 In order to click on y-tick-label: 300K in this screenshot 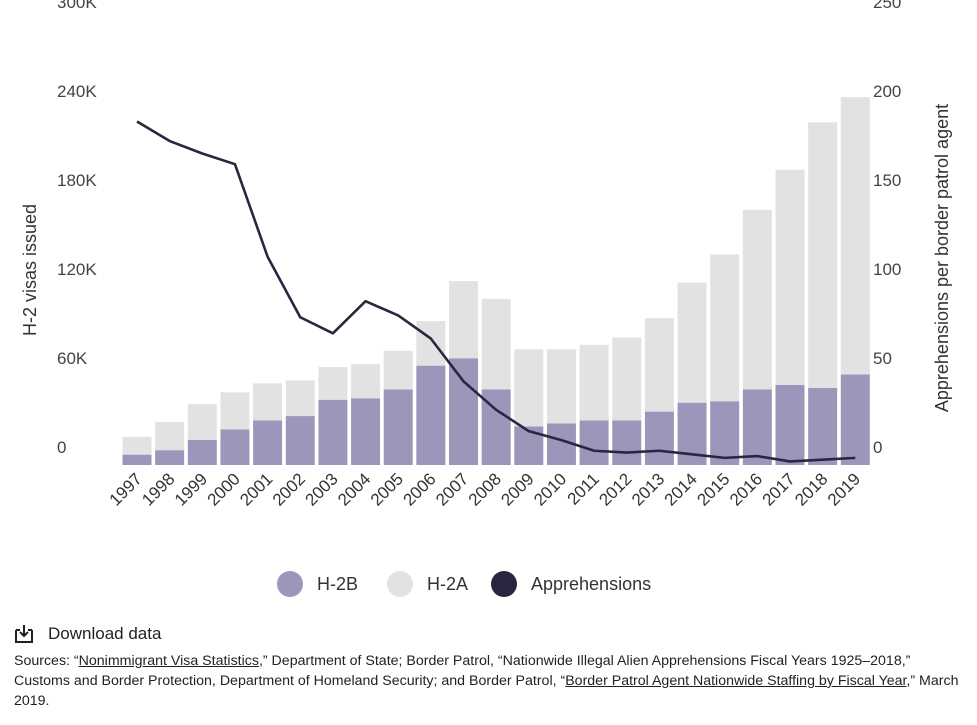, I will do `click(77, 6)`.